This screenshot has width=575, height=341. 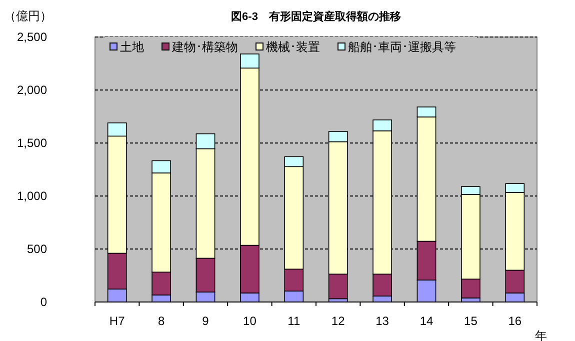 I want to click on legend-label: 船舶･車両･運搬具等, so click(x=402, y=47).